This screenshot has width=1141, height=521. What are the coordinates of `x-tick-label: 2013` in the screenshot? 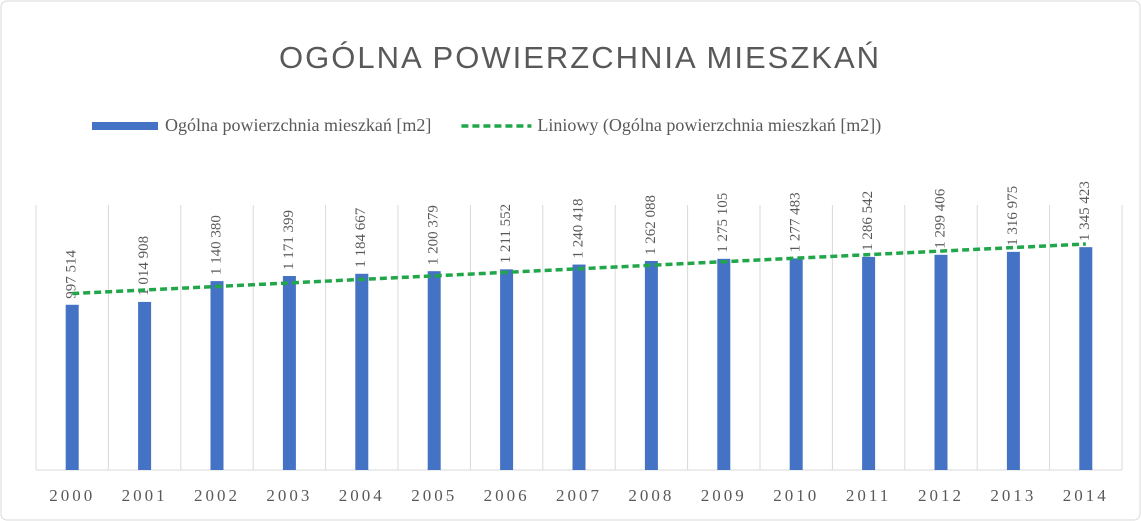 It's located at (1013, 495).